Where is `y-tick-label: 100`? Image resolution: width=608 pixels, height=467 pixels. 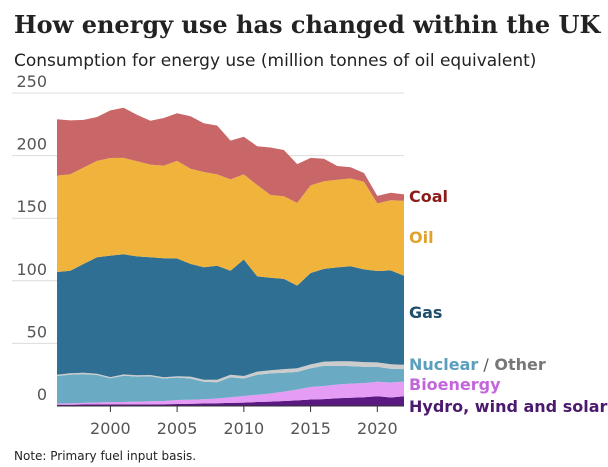 y-tick-label: 100 is located at coordinates (31, 269).